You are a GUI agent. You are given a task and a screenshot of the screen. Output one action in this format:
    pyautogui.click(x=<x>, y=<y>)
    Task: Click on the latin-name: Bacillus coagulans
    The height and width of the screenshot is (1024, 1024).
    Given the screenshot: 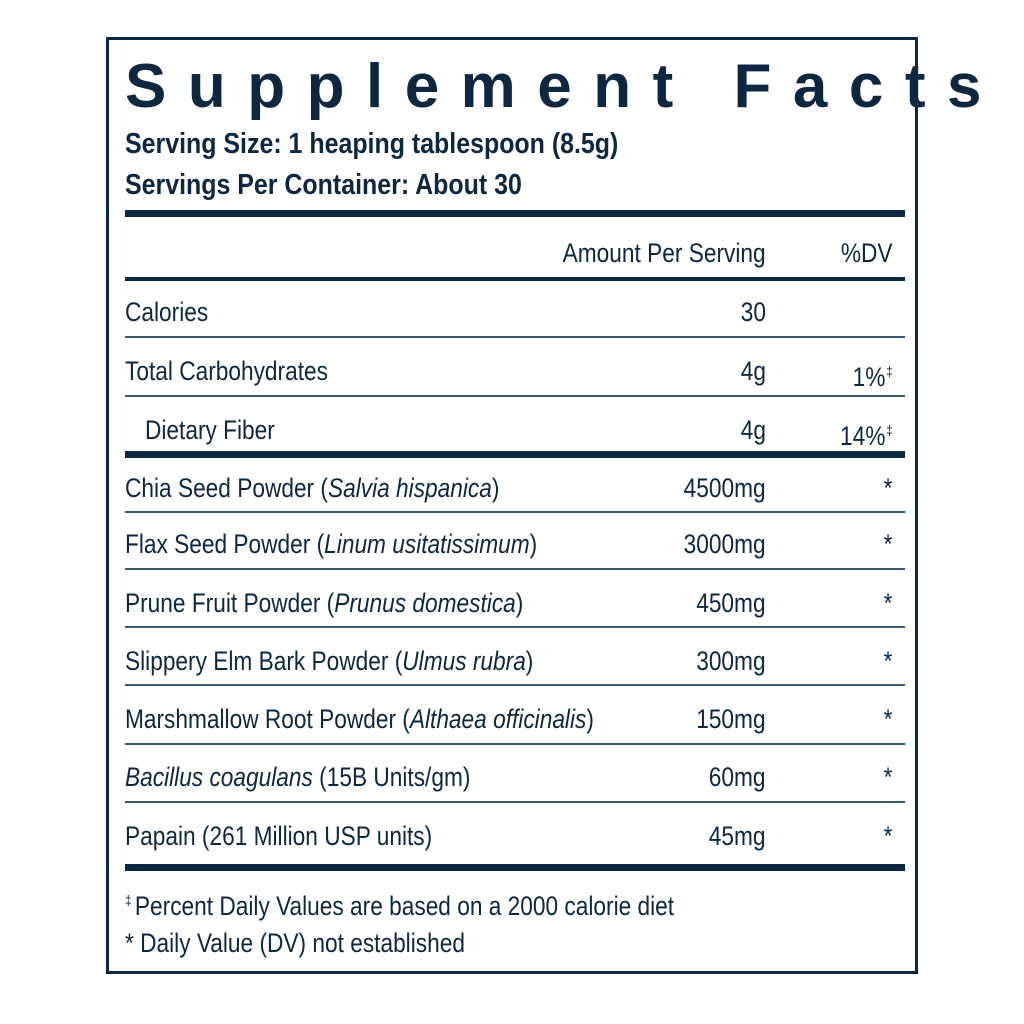 What is the action you would take?
    pyautogui.click(x=219, y=777)
    